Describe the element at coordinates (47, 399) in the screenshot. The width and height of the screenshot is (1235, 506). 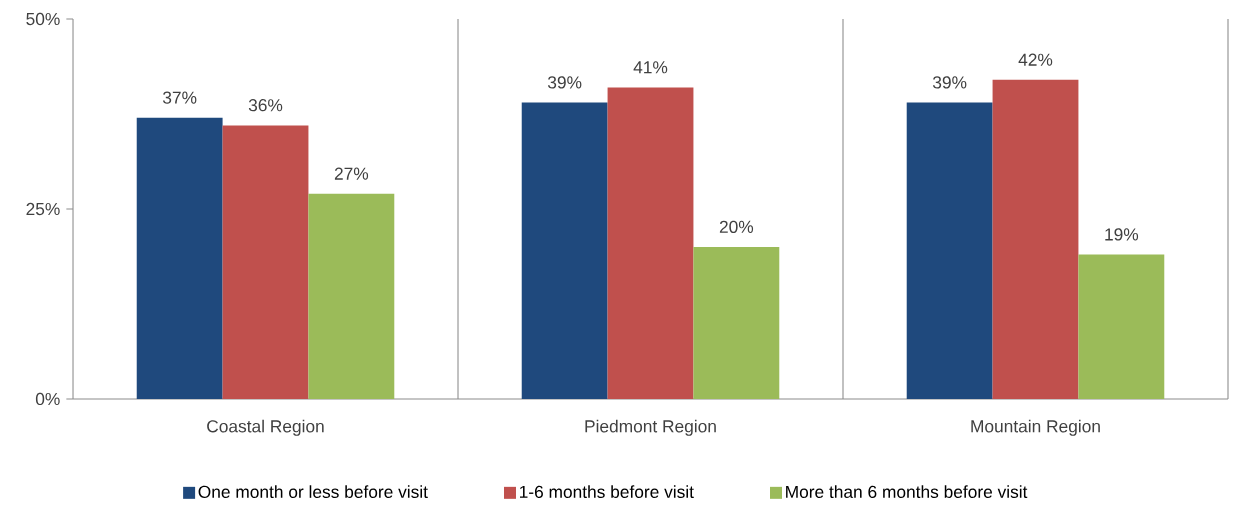
I see `y-tick-label: 0%` at that location.